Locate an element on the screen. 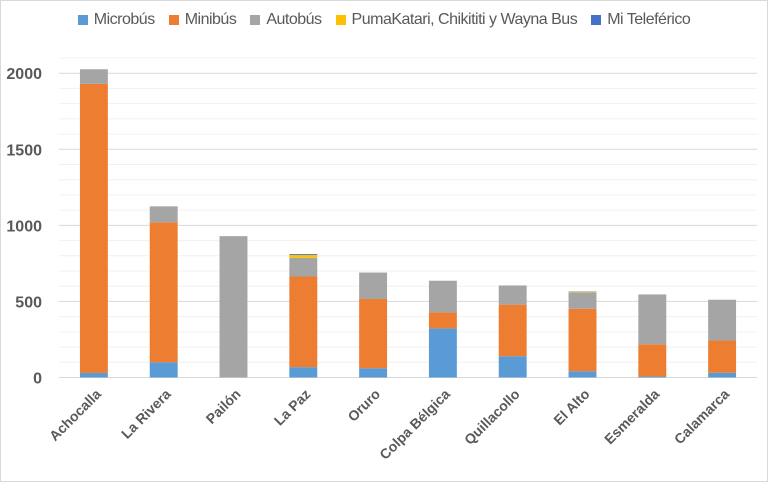 This screenshot has height=482, width=768. x-tick-label: Calamarca is located at coordinates (702, 417).